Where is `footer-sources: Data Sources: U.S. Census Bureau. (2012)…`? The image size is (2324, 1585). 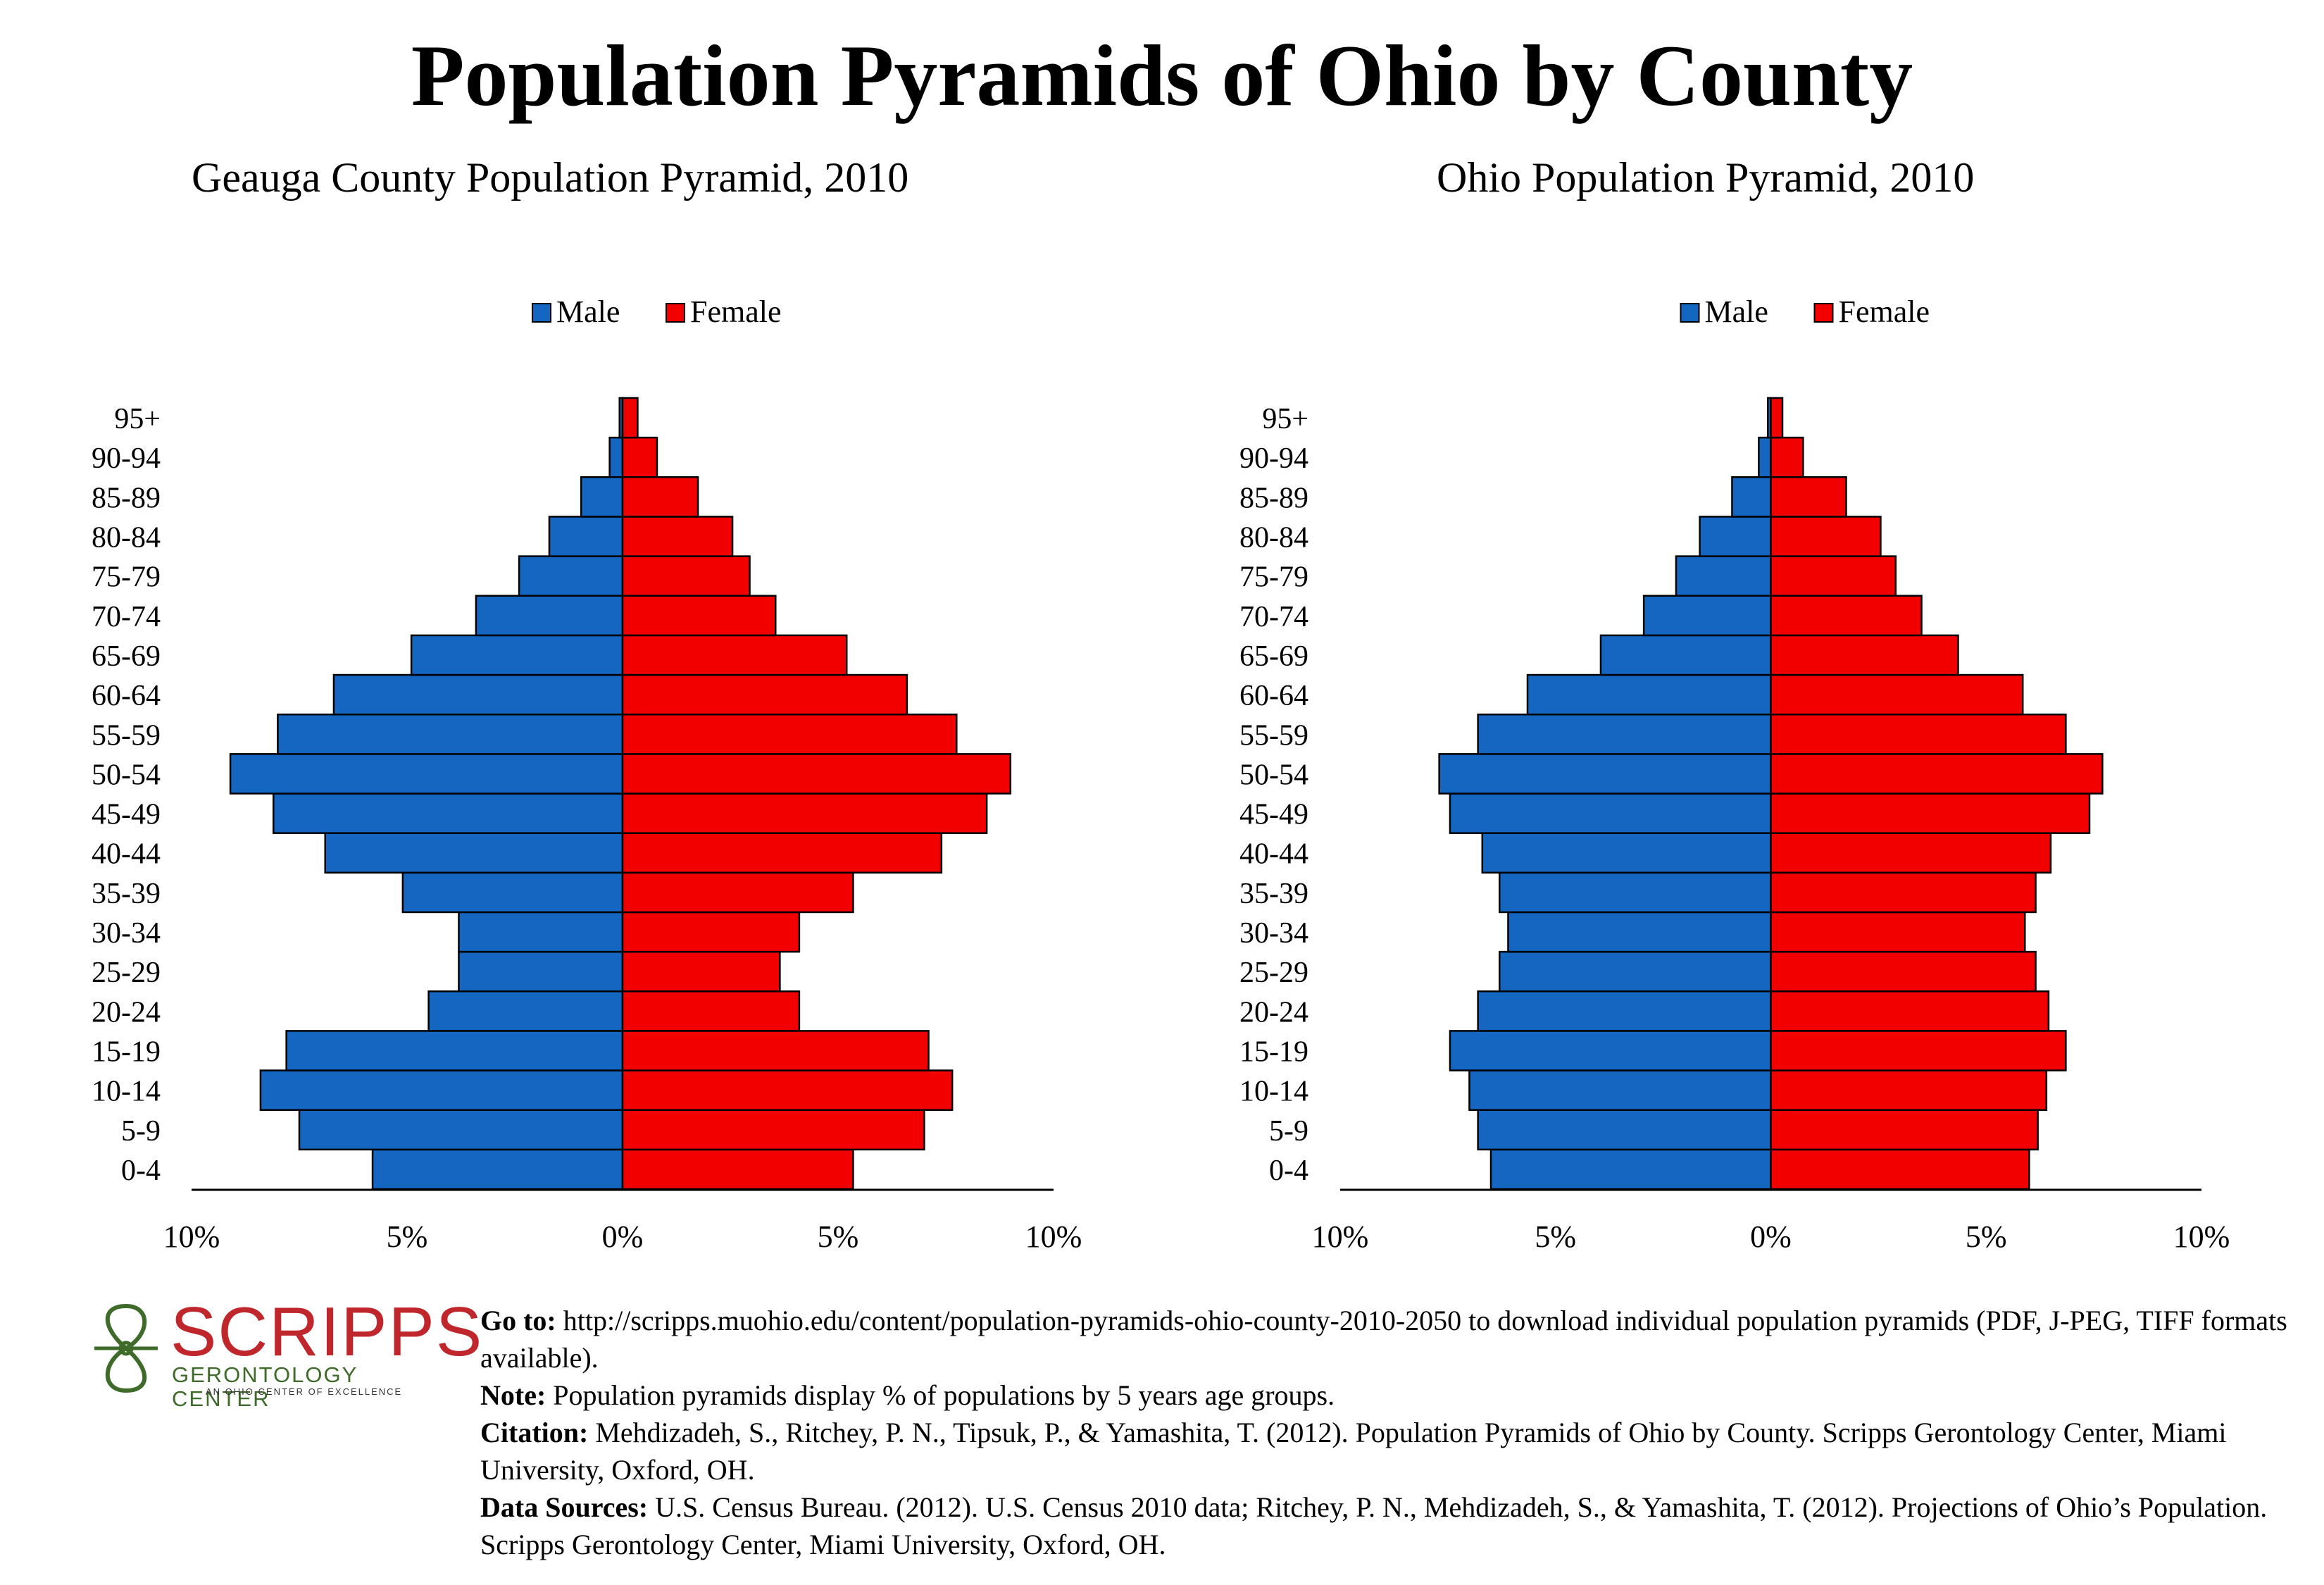 footer-sources: Data Sources: U.S. Census Bureau. (2012)… is located at coordinates (1395, 1525).